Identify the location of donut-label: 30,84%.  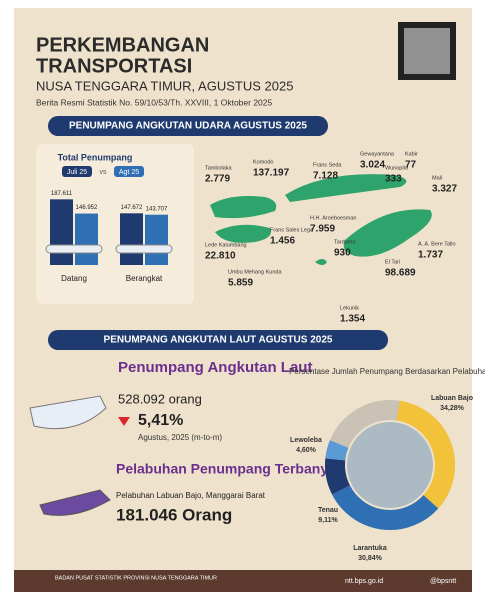
(370, 558).